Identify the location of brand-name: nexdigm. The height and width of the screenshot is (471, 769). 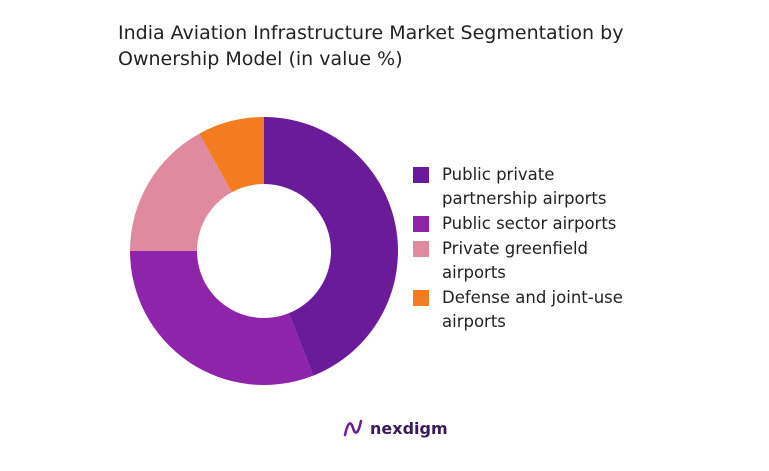
(409, 428).